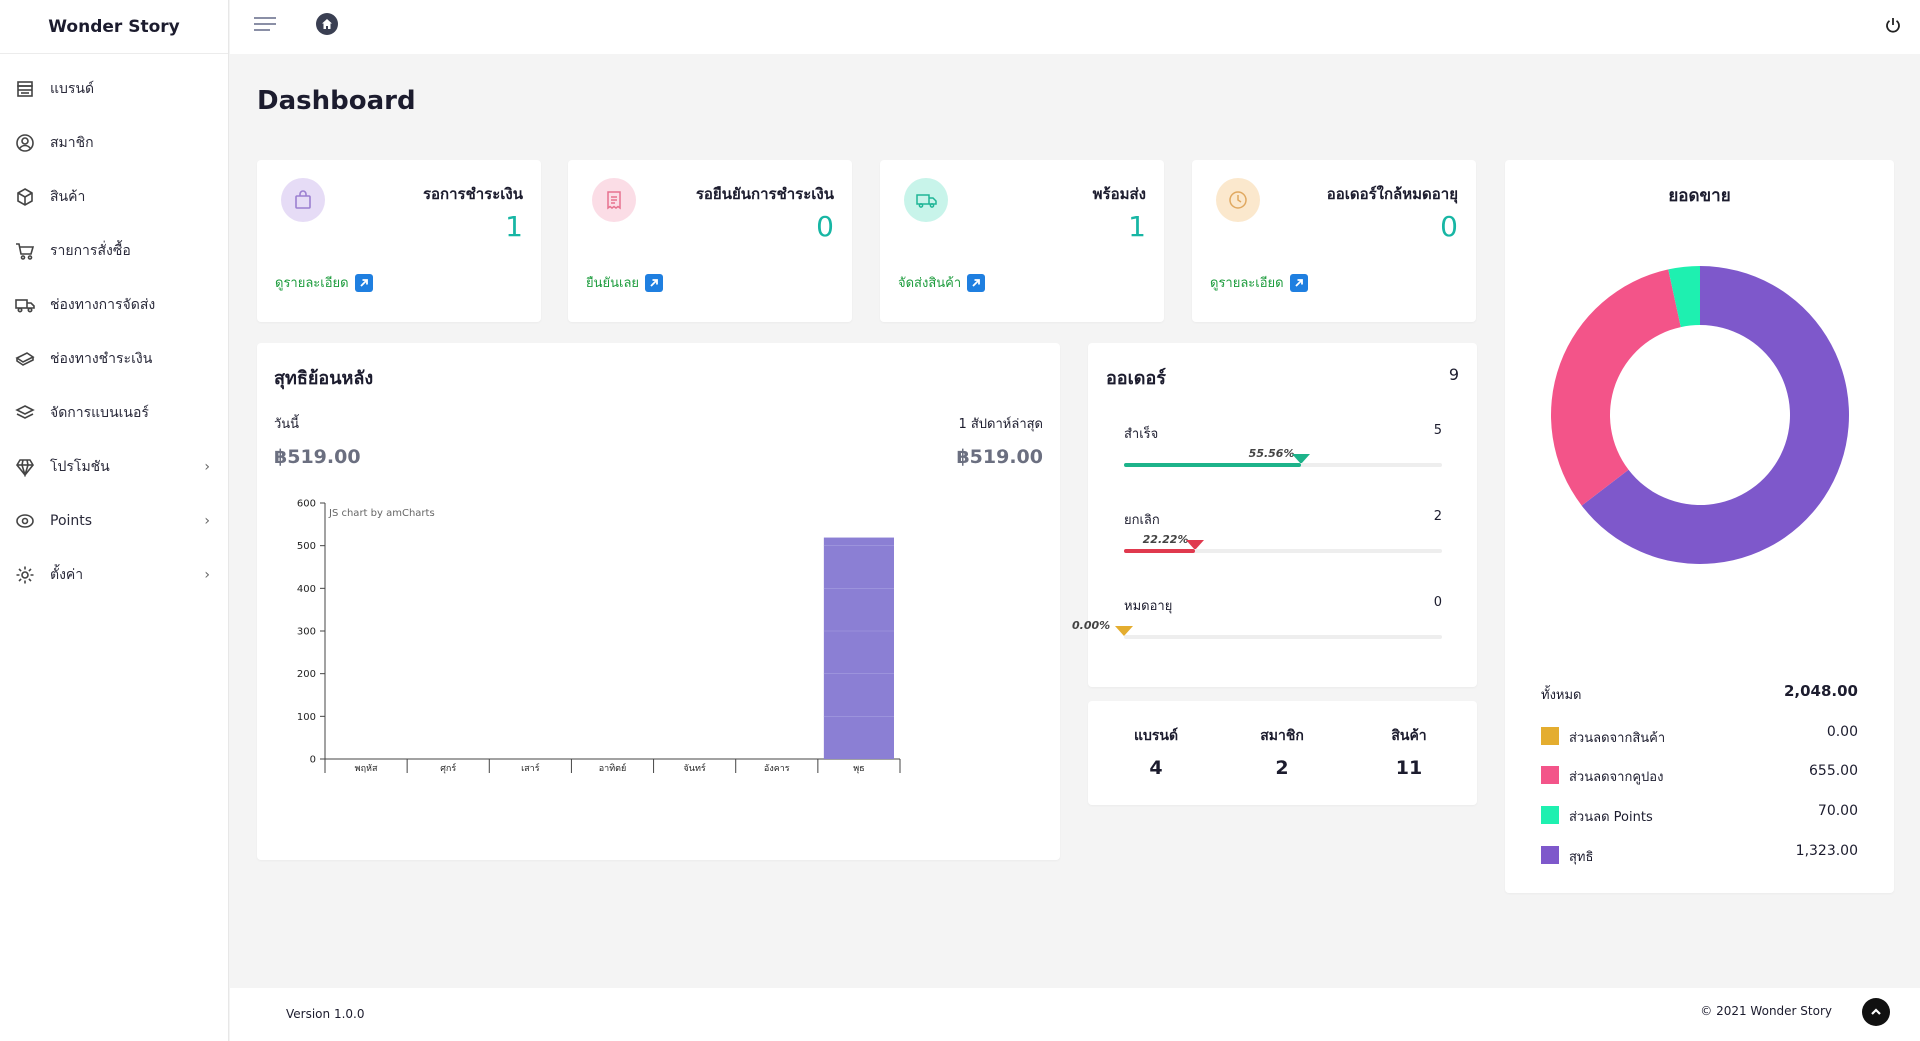  Describe the element at coordinates (1820, 691) in the screenshot. I see `sales-total-value: 2,048.00` at that location.